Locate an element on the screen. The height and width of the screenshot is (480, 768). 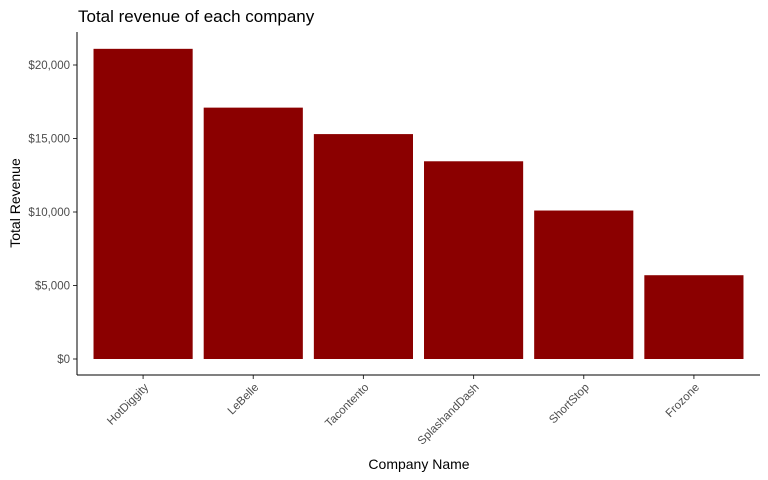
y-axis-title: Total Revenue is located at coordinates (15, 203).